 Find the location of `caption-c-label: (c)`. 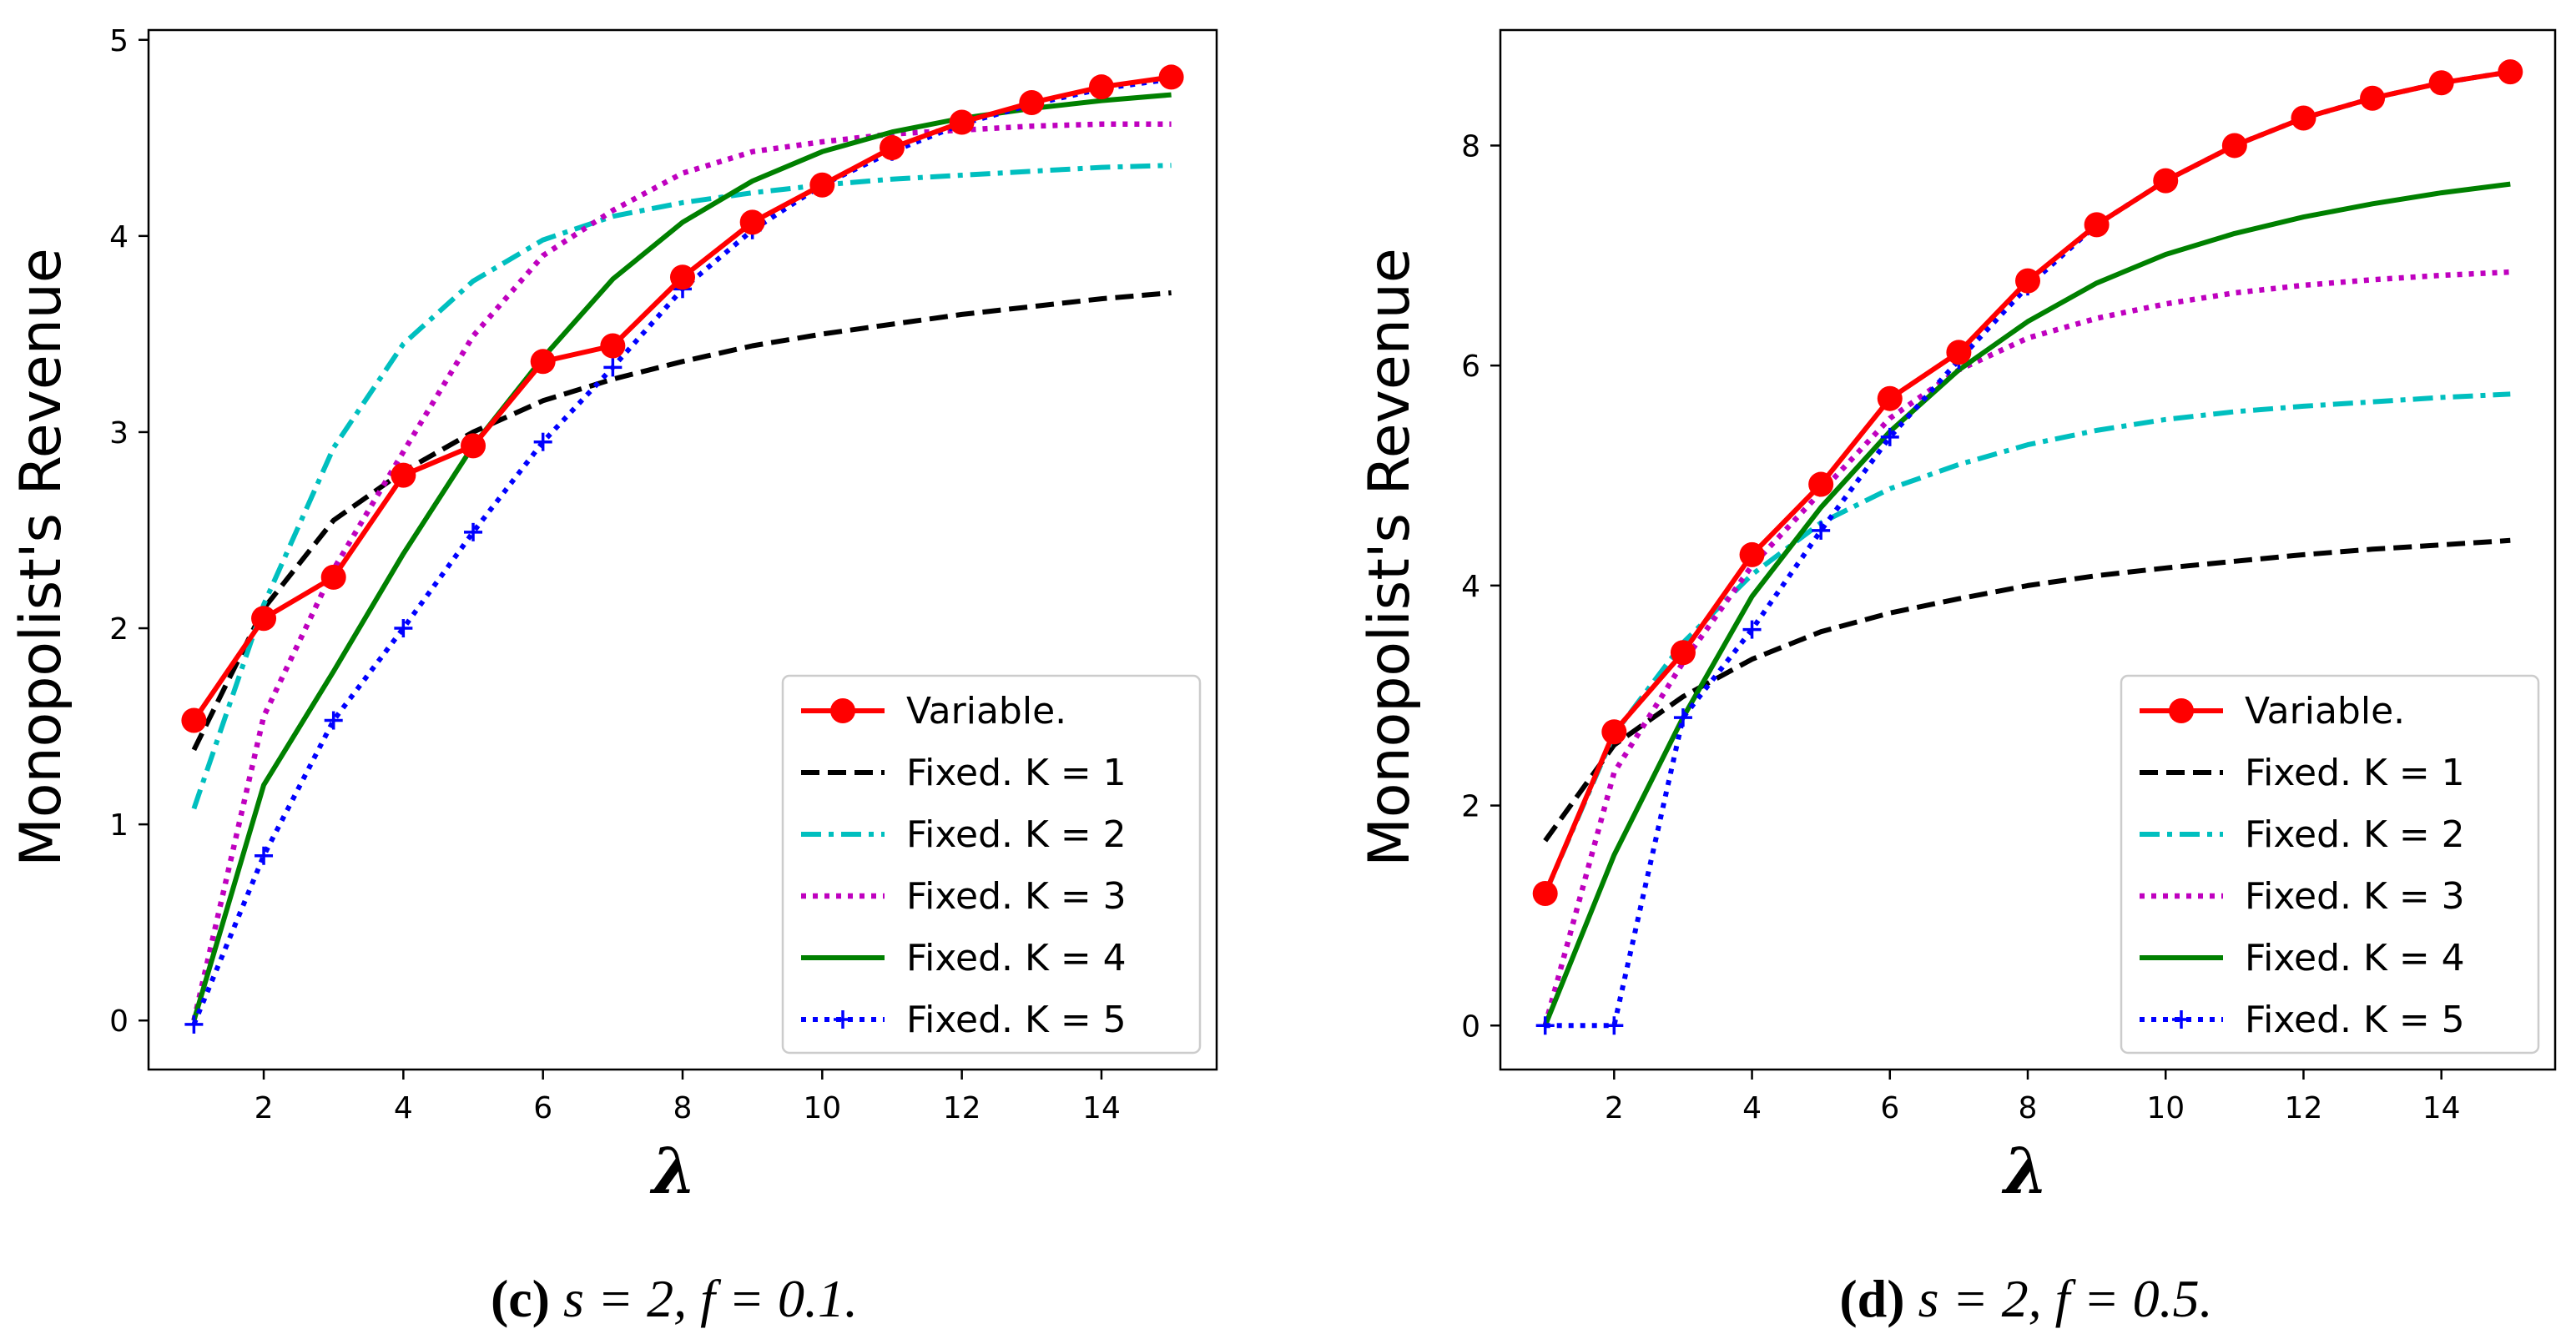

caption-c-label: (c) is located at coordinates (521, 1298).